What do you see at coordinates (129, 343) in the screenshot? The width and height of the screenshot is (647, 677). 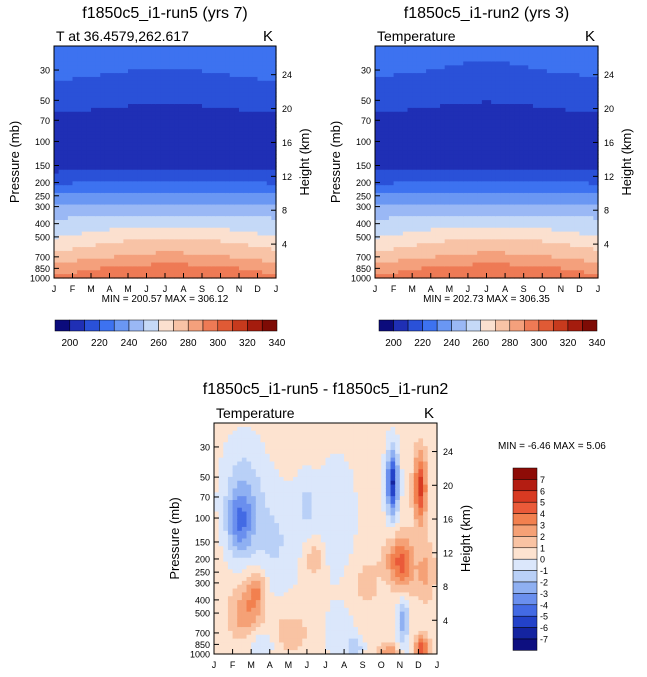 I see `colorbar-label: 240` at bounding box center [129, 343].